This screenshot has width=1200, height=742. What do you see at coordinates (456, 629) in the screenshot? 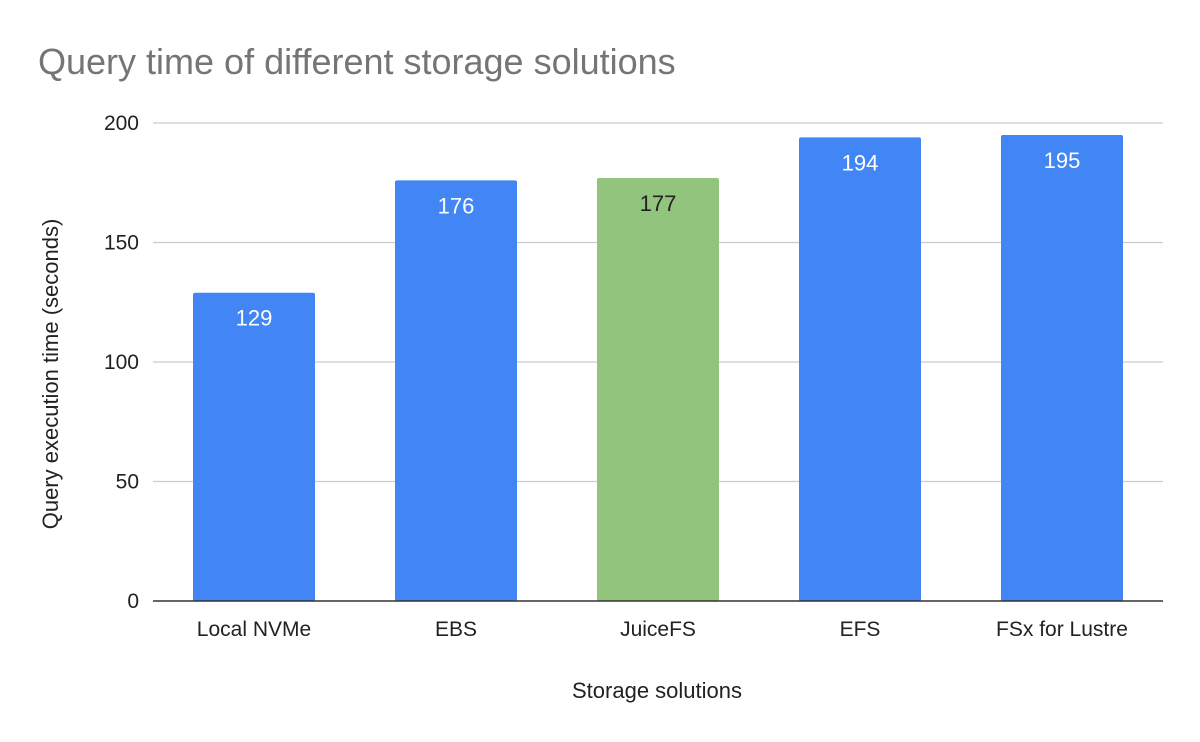
I see `x-tick-label: EBS` at bounding box center [456, 629].